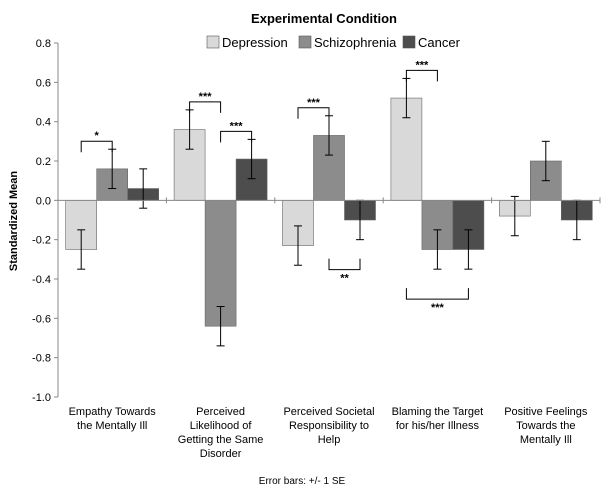  I want to click on y-tick-label: 0.0, so click(43, 201).